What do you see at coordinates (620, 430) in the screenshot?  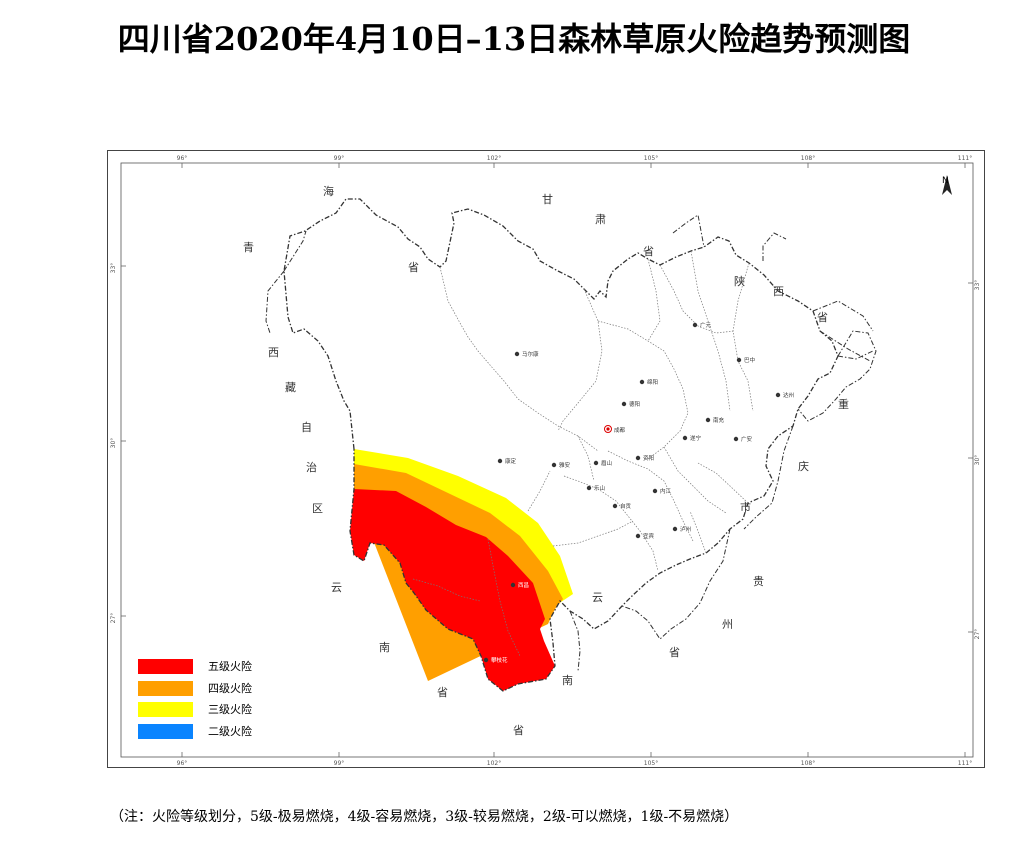 I see `city-label: 成都` at bounding box center [620, 430].